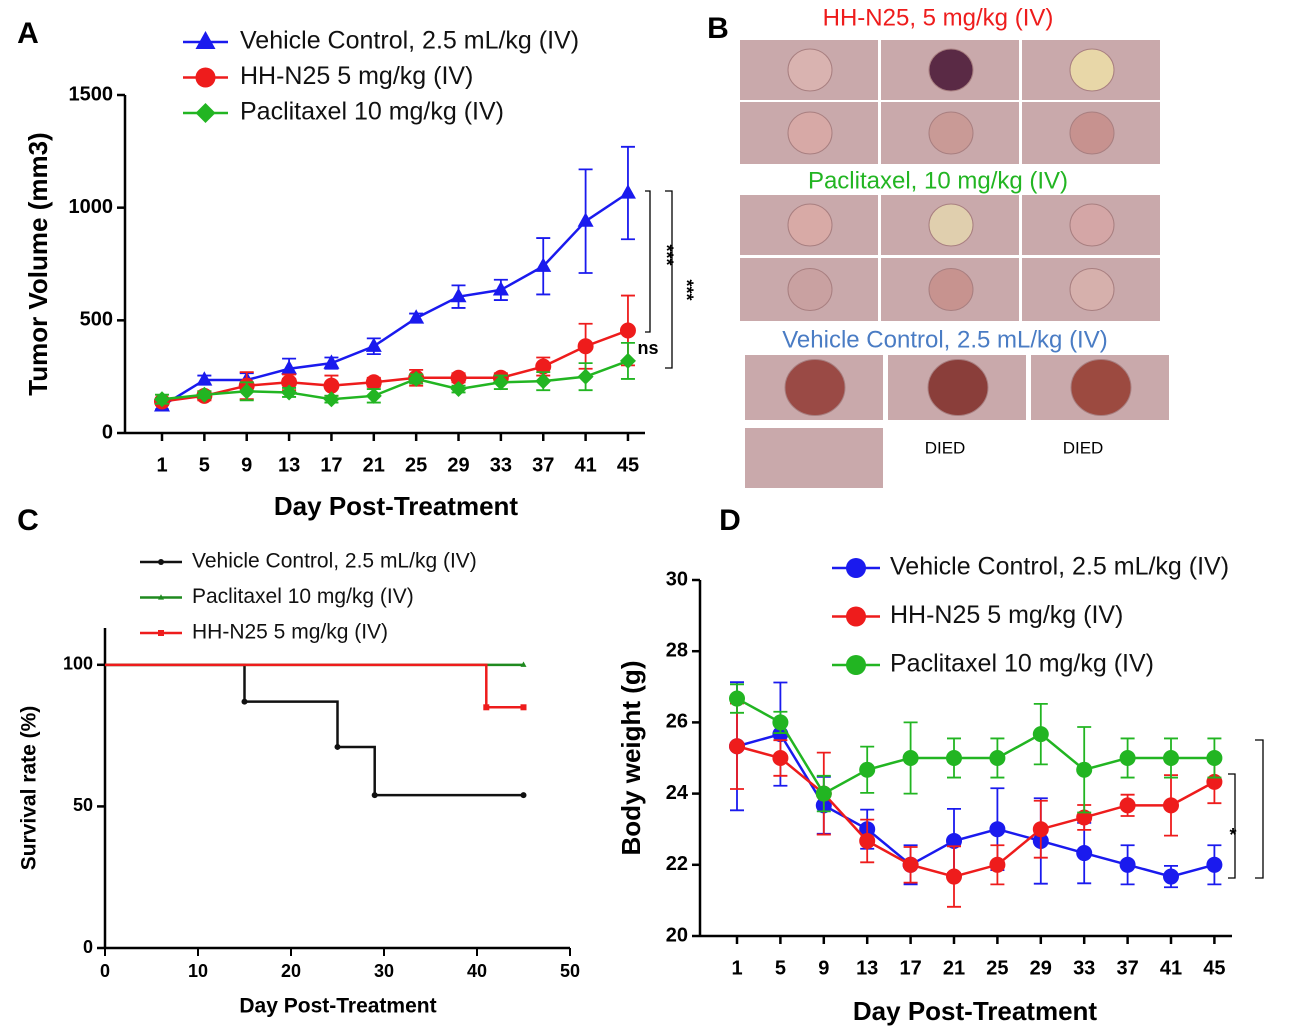 The height and width of the screenshot is (1028, 1294). What do you see at coordinates (1214, 968) in the screenshot?
I see `x-tick-label: 45` at bounding box center [1214, 968].